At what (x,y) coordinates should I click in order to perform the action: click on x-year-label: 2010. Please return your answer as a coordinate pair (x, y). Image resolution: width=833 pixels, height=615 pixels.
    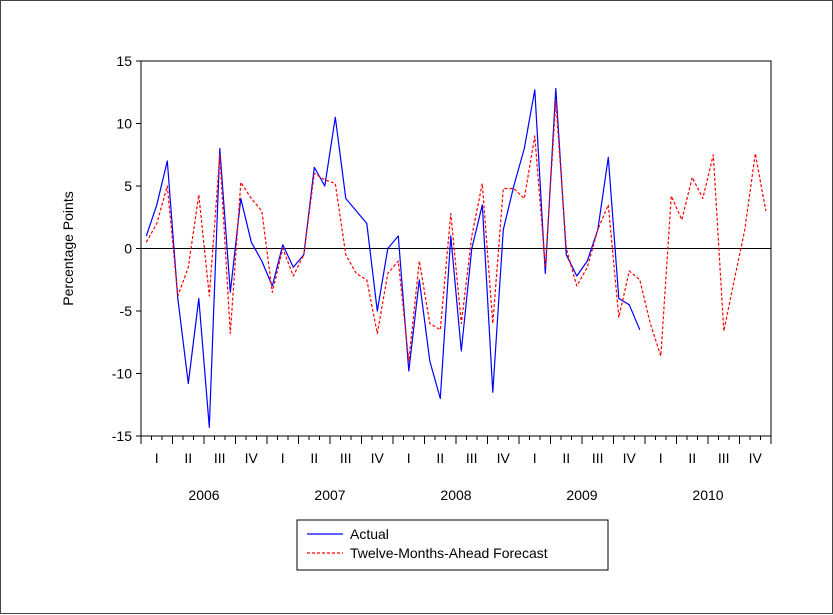
    Looking at the image, I should click on (707, 495).